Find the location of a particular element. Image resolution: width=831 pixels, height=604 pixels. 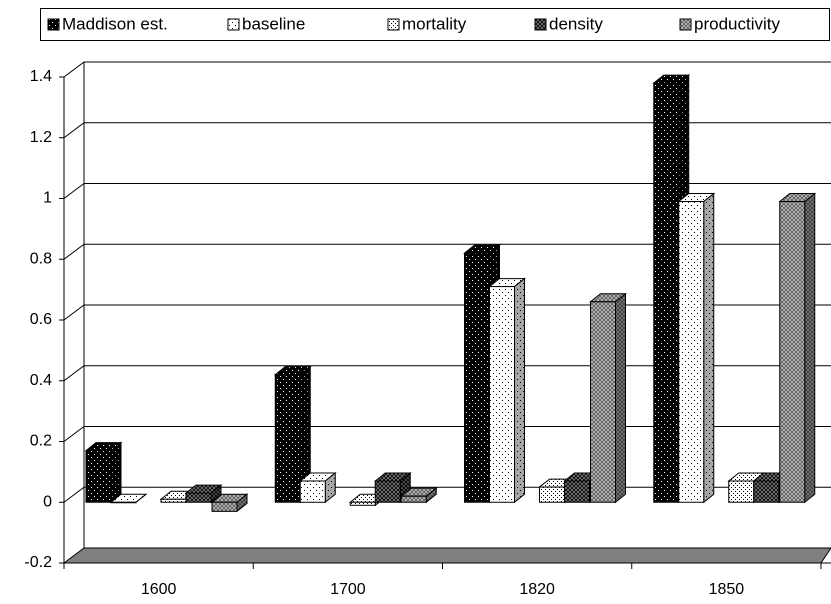

legend-label: productivity is located at coordinates (737, 23).